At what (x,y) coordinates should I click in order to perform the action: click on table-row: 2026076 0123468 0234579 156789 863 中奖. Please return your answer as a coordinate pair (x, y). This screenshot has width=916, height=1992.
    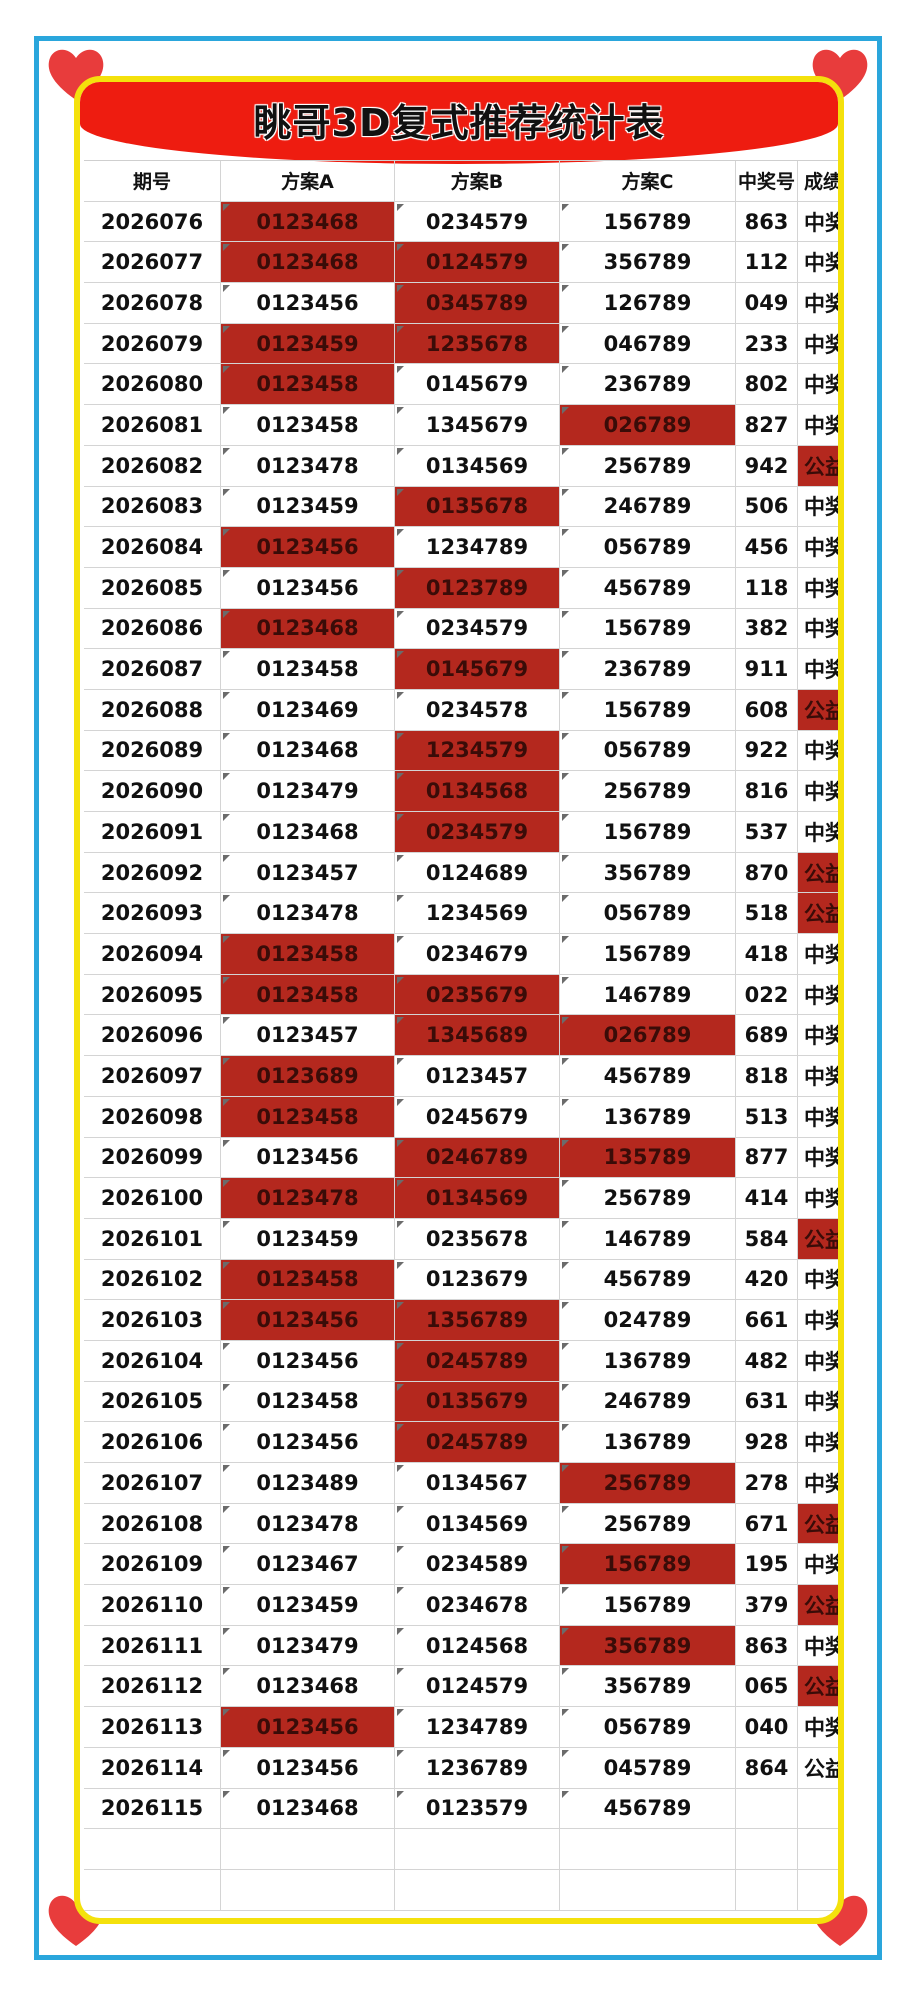
    Looking at the image, I should click on (461, 222).